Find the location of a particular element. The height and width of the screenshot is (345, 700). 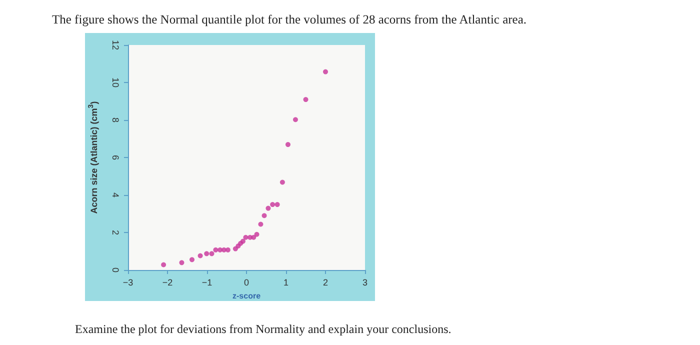

x-axis-title: z-score is located at coordinates (247, 295).